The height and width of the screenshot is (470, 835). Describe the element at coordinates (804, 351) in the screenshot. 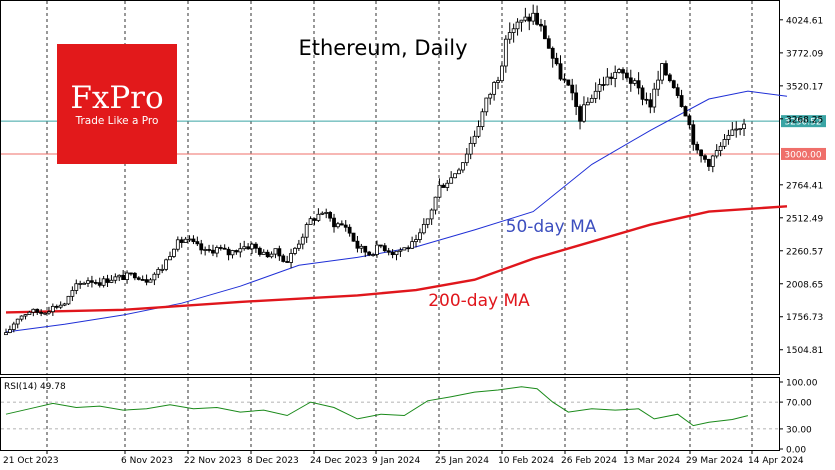

I see `price-tick-label-9: 1504.81` at that location.